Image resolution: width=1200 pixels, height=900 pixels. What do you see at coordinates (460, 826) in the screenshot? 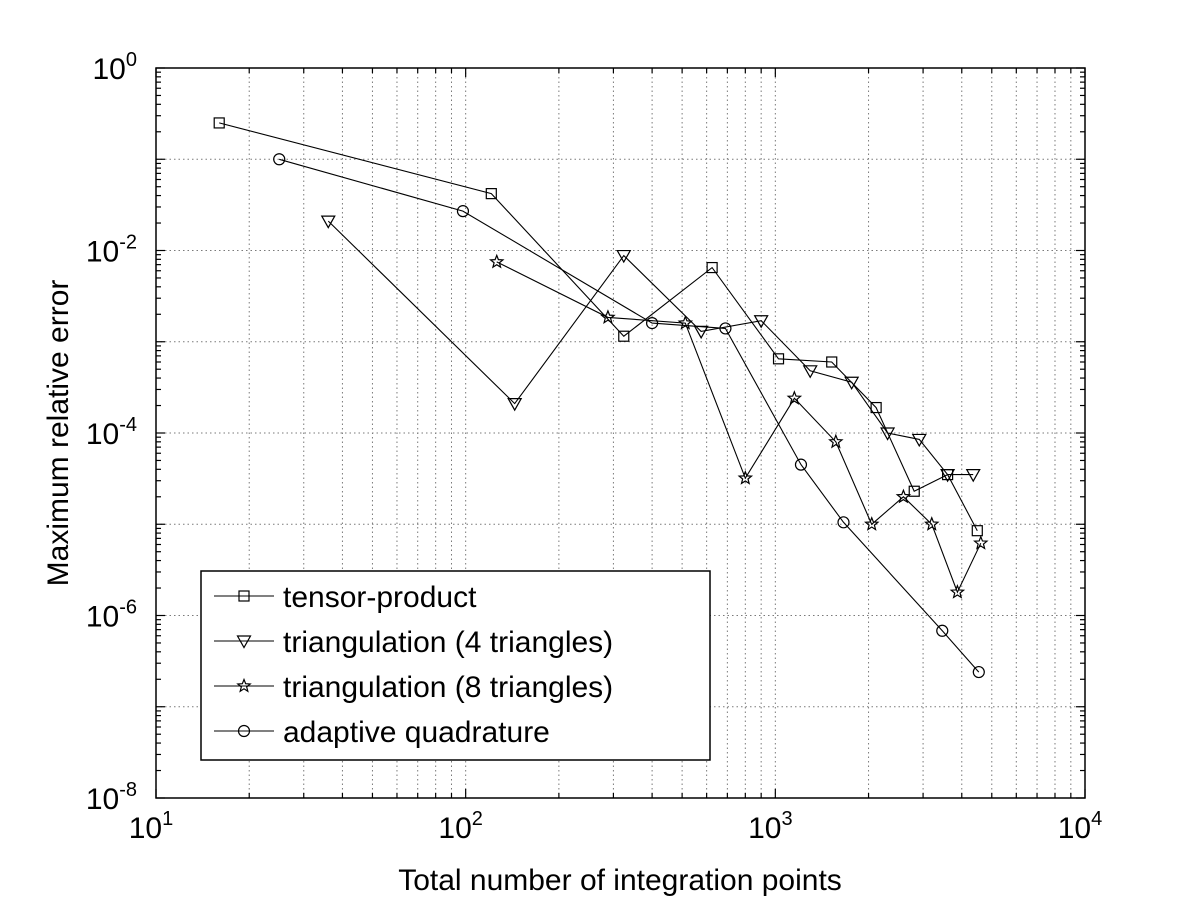
I see `x-tick-label: 10²` at bounding box center [460, 826].